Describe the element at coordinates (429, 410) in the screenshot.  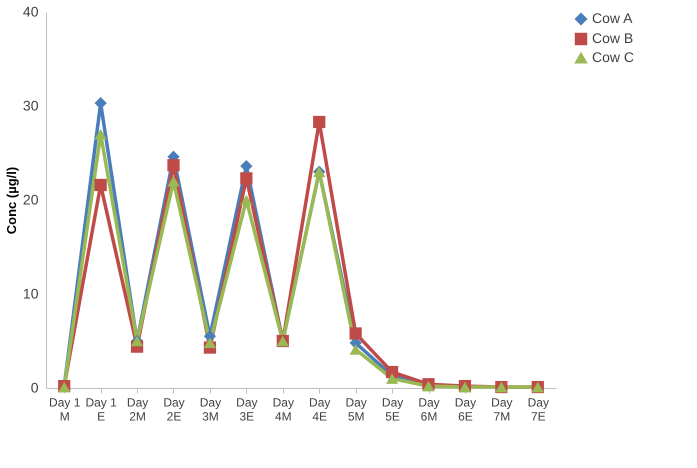
I see `x-tick-label: Day 6M` at that location.